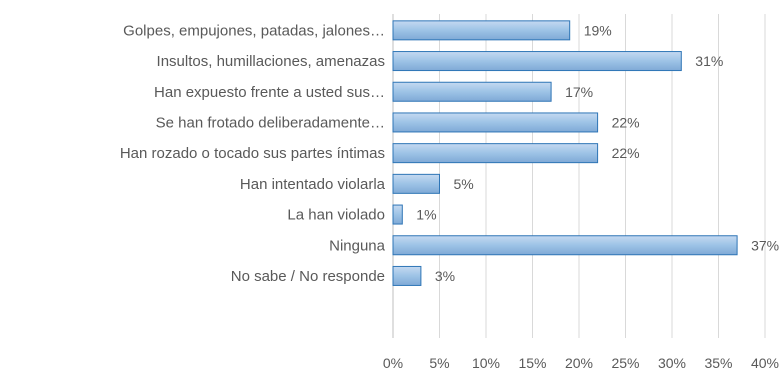 The width and height of the screenshot is (781, 383). What do you see at coordinates (426, 215) in the screenshot?
I see `data-label: 1%` at bounding box center [426, 215].